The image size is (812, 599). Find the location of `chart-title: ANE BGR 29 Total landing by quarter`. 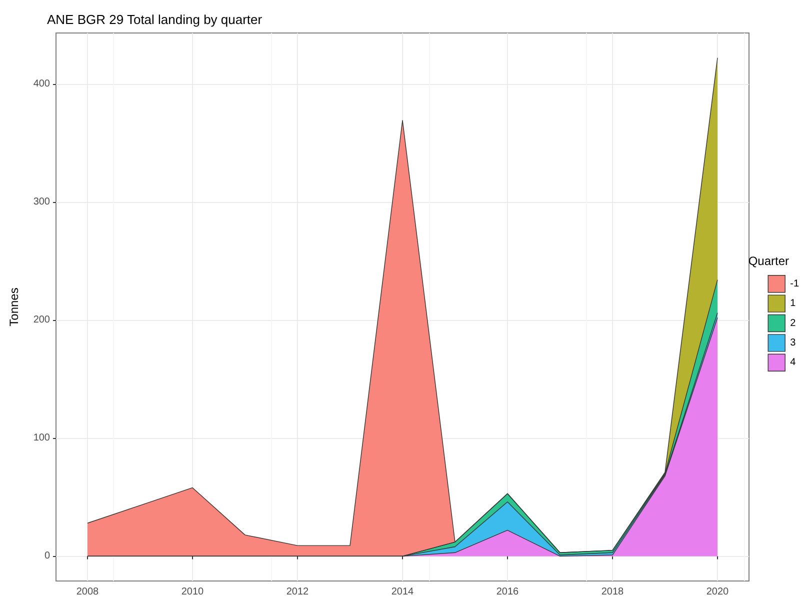

chart-title: ANE BGR 29 Total landing by quarter is located at coordinates (155, 19).